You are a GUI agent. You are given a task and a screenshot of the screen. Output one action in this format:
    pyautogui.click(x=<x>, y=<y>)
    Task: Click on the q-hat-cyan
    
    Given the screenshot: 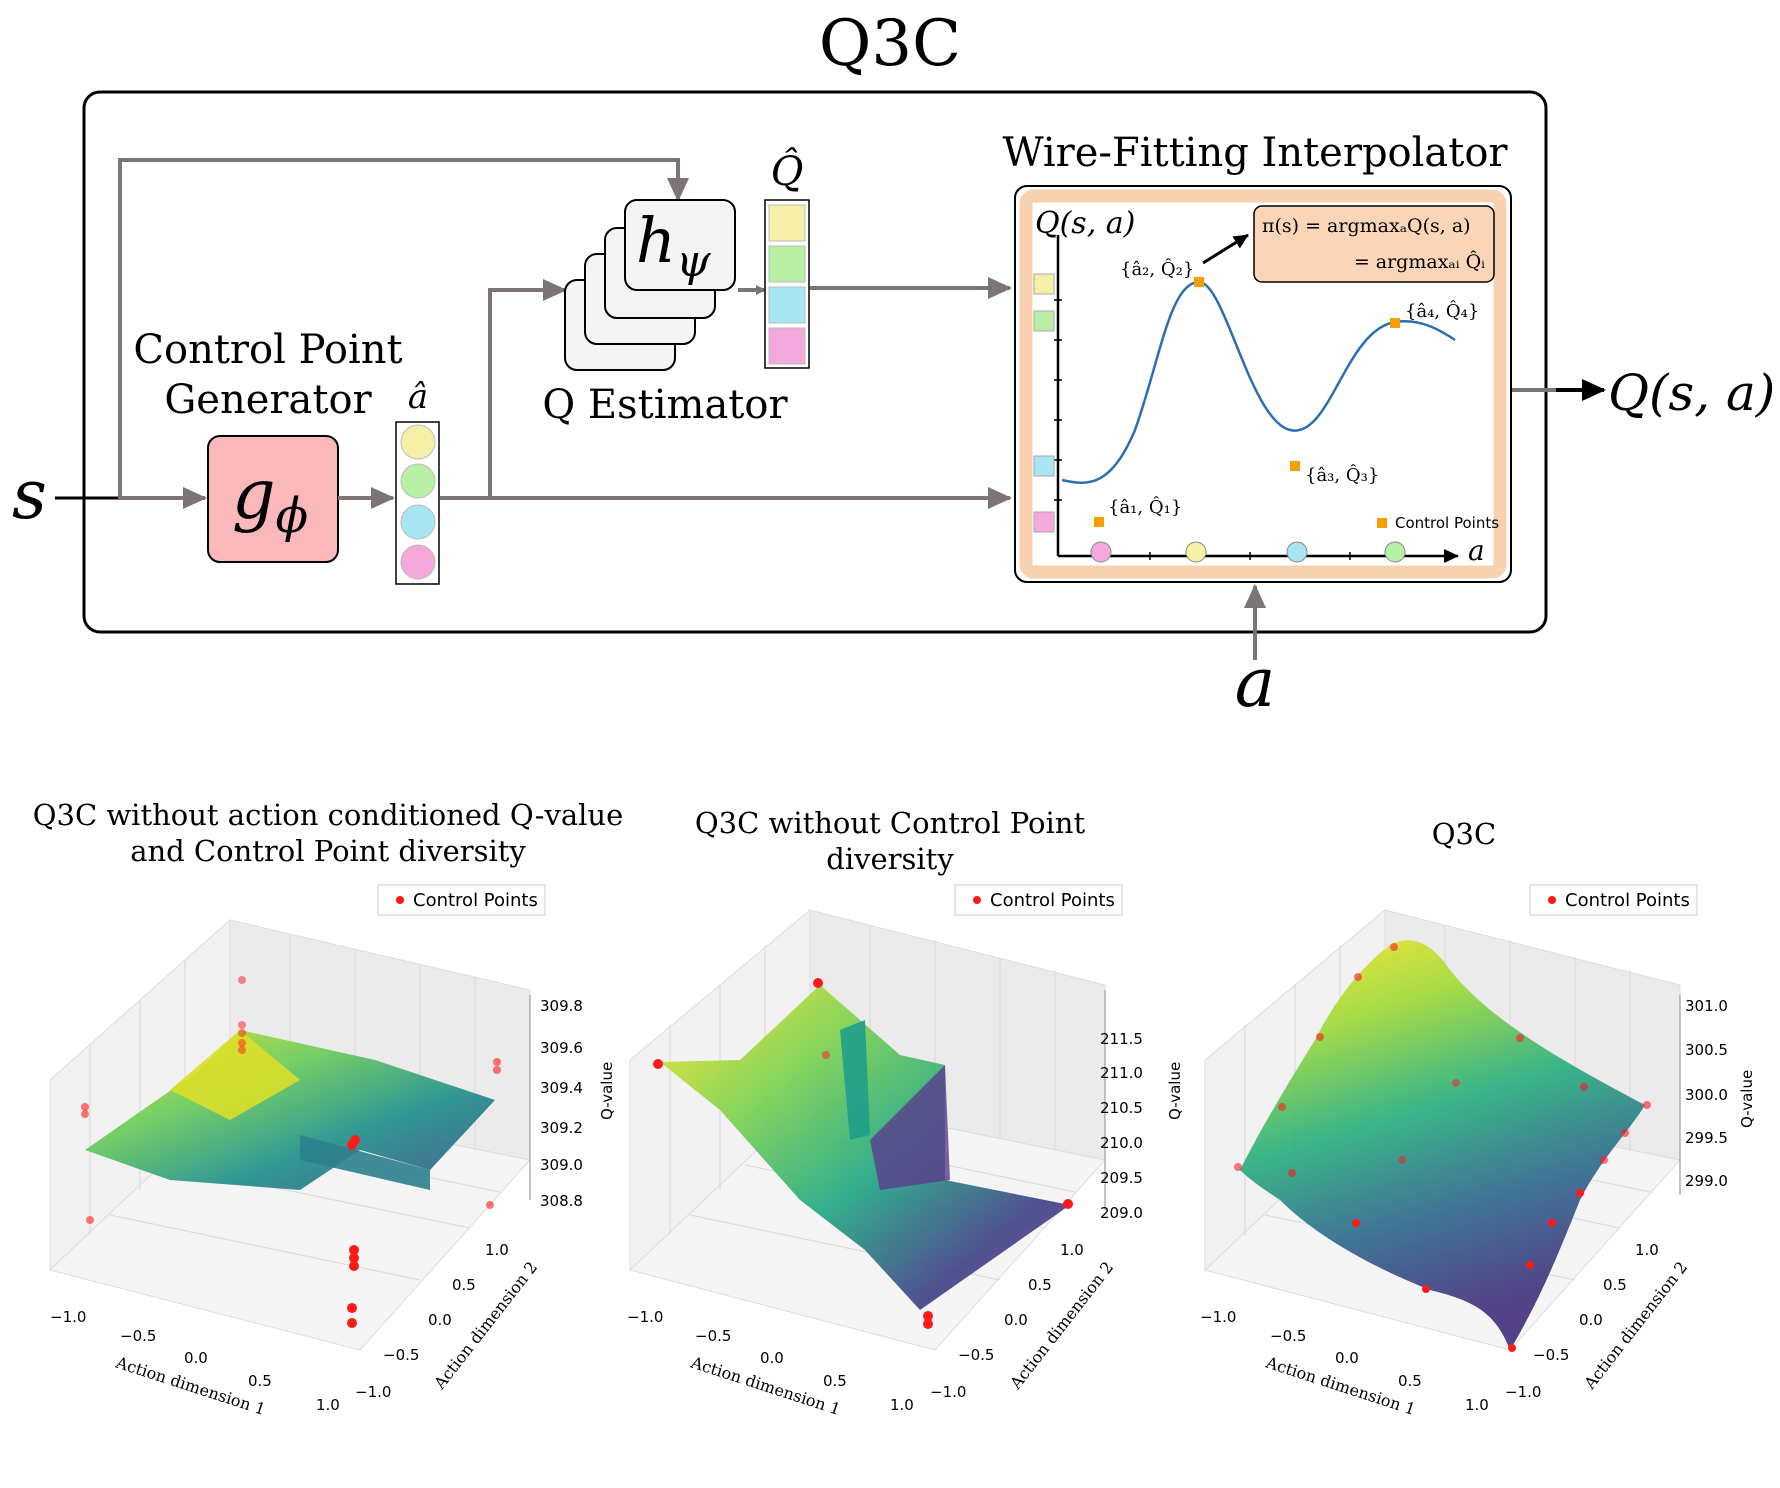 What is the action you would take?
    pyautogui.click(x=787, y=305)
    